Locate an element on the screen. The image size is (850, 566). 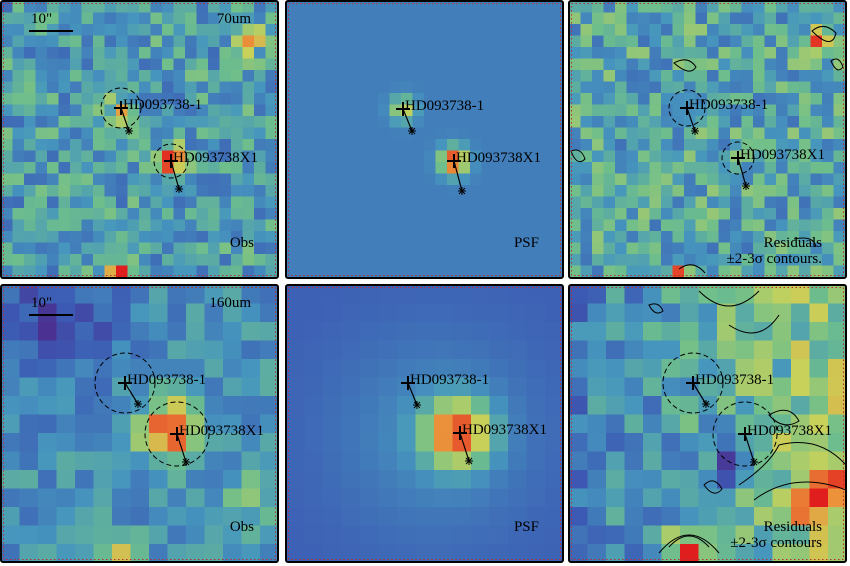
plus-marker is located at coordinates (121, 108).